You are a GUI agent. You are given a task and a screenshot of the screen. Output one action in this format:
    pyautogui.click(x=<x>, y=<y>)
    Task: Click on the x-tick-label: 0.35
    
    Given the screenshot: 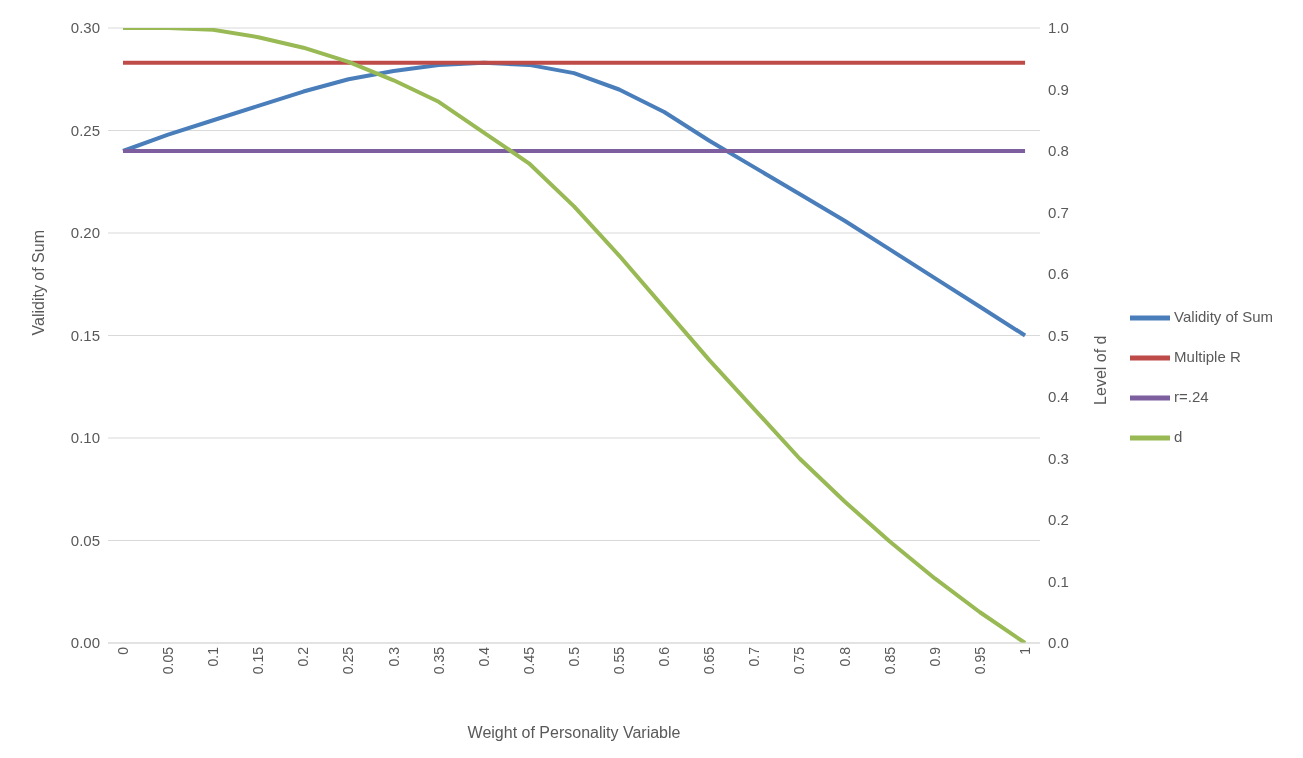 What is the action you would take?
    pyautogui.click(x=438, y=660)
    